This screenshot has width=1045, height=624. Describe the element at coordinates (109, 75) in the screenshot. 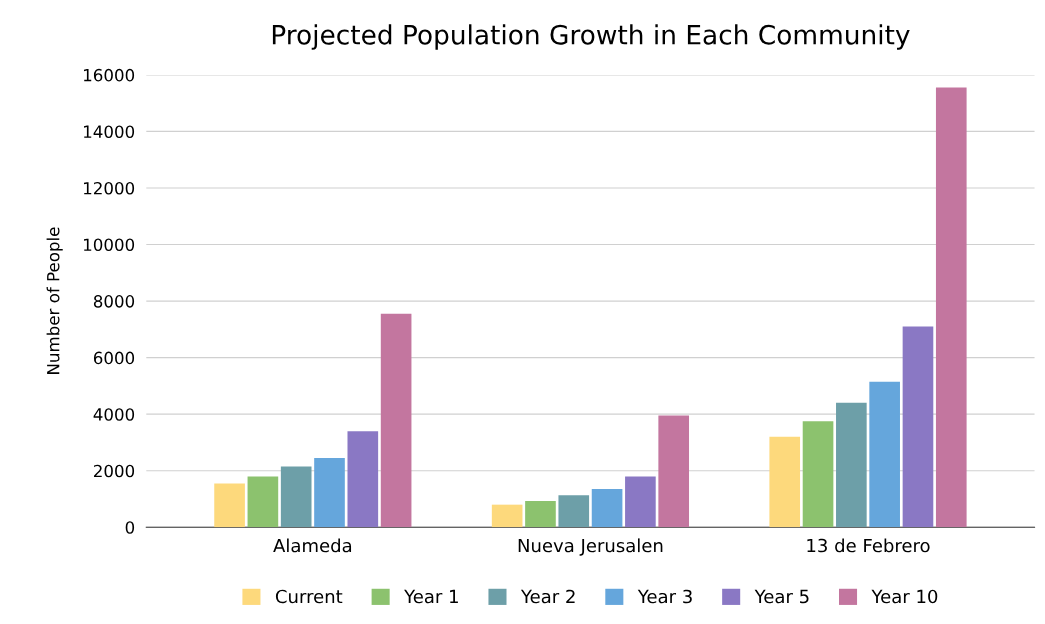

I see `y-tick-label: 16000` at that location.